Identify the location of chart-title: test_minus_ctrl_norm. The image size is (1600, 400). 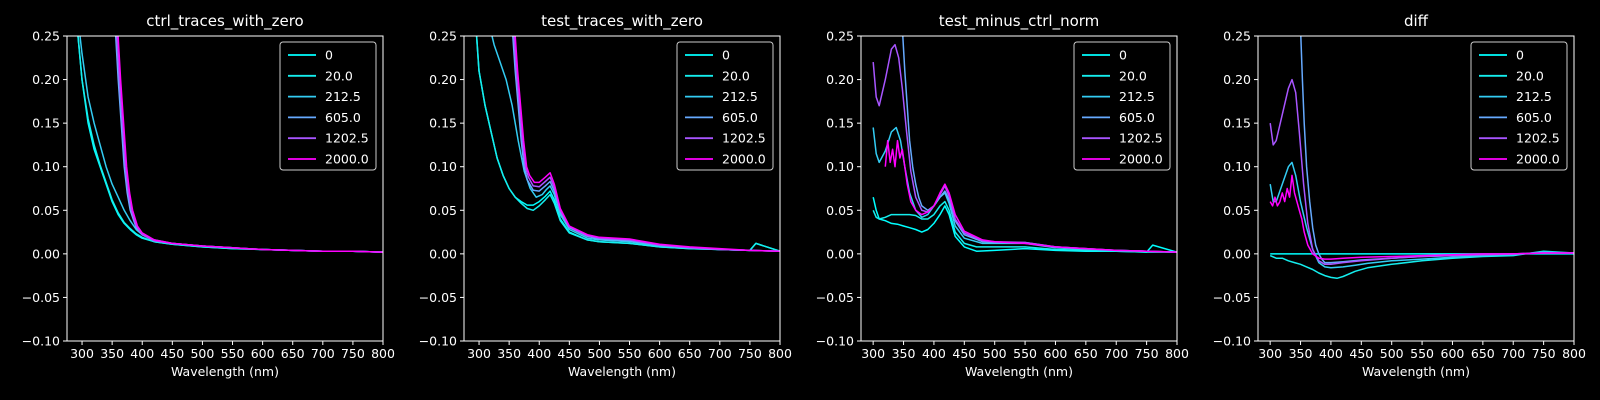
(1019, 21).